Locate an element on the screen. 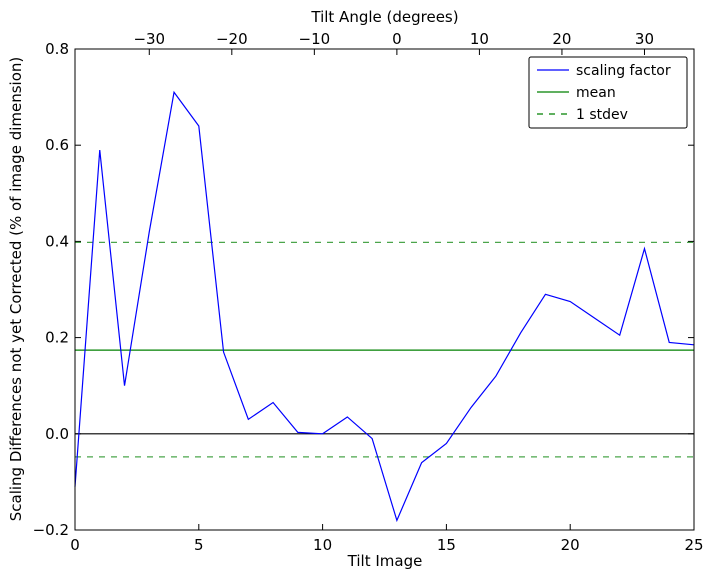 This screenshot has width=713, height=579. x-tick-label: 0 is located at coordinates (75, 545).